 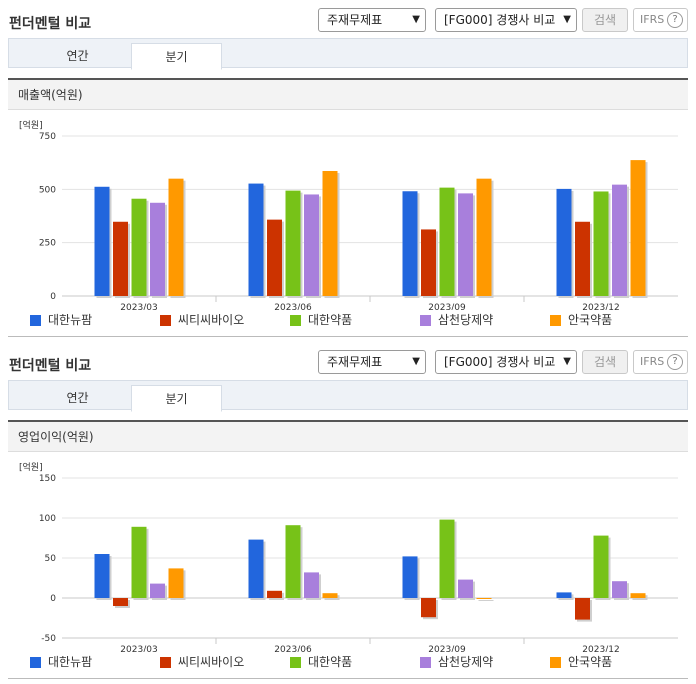 I want to click on y-tick-label: -50, so click(x=48, y=639).